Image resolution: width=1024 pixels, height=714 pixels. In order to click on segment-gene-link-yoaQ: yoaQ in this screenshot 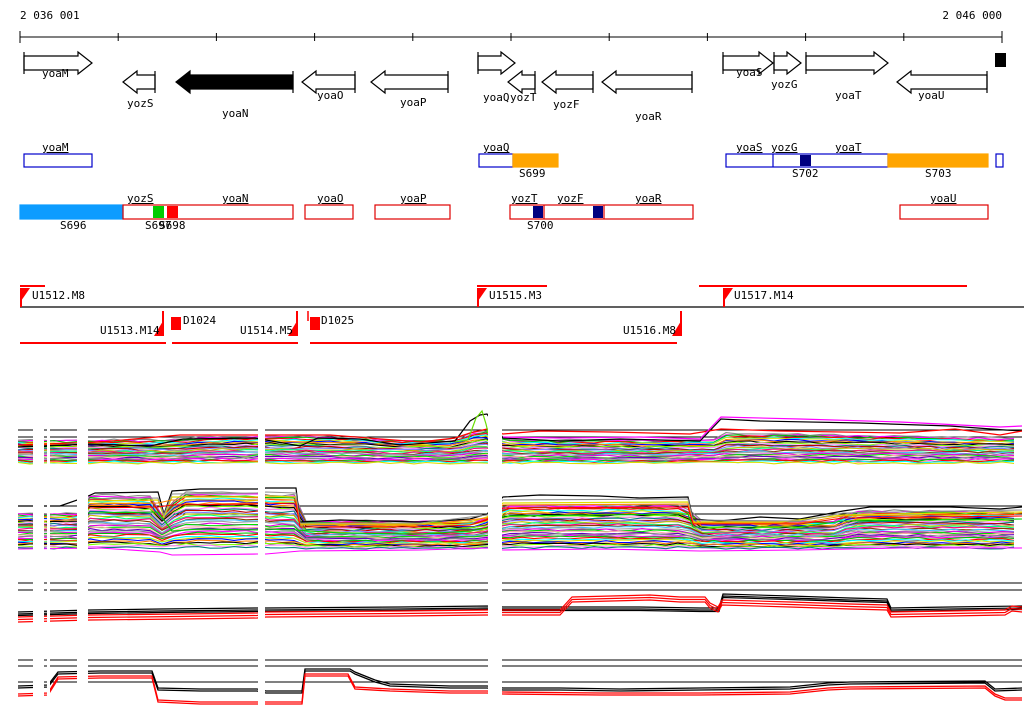, I will do `click(496, 147)`.